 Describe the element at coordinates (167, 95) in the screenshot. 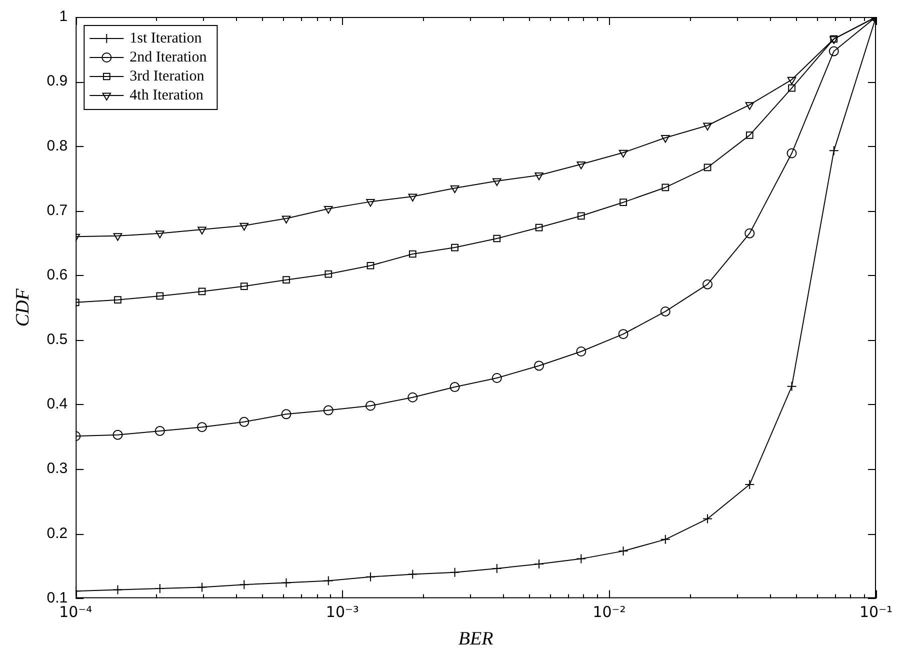

I see `legend-label: 4th Iteration` at that location.